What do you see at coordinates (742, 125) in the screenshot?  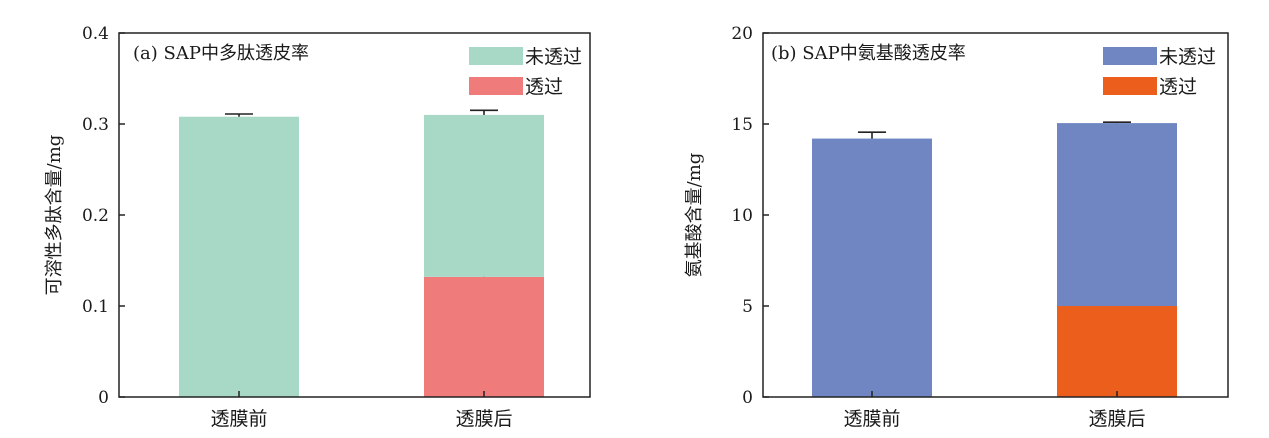 I see `y-tick-label-1-3: 15` at bounding box center [742, 125].